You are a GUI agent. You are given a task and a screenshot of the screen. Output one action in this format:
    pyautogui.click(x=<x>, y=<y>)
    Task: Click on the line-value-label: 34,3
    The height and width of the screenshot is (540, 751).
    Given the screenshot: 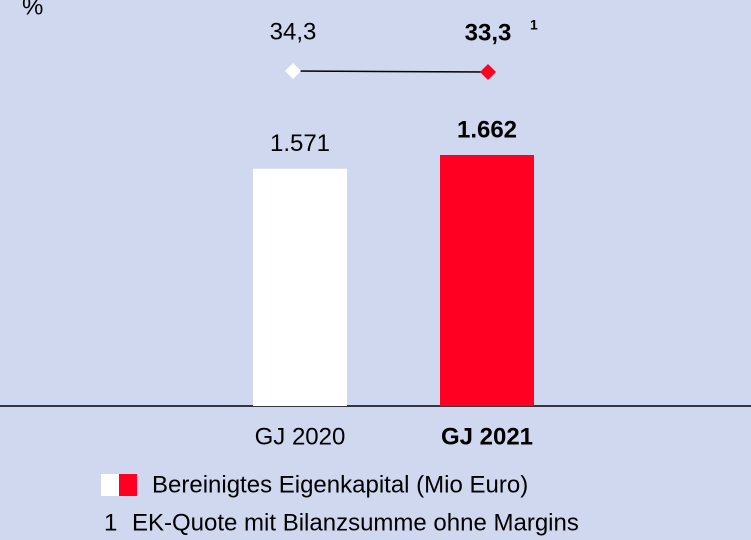 What is the action you would take?
    pyautogui.click(x=293, y=31)
    